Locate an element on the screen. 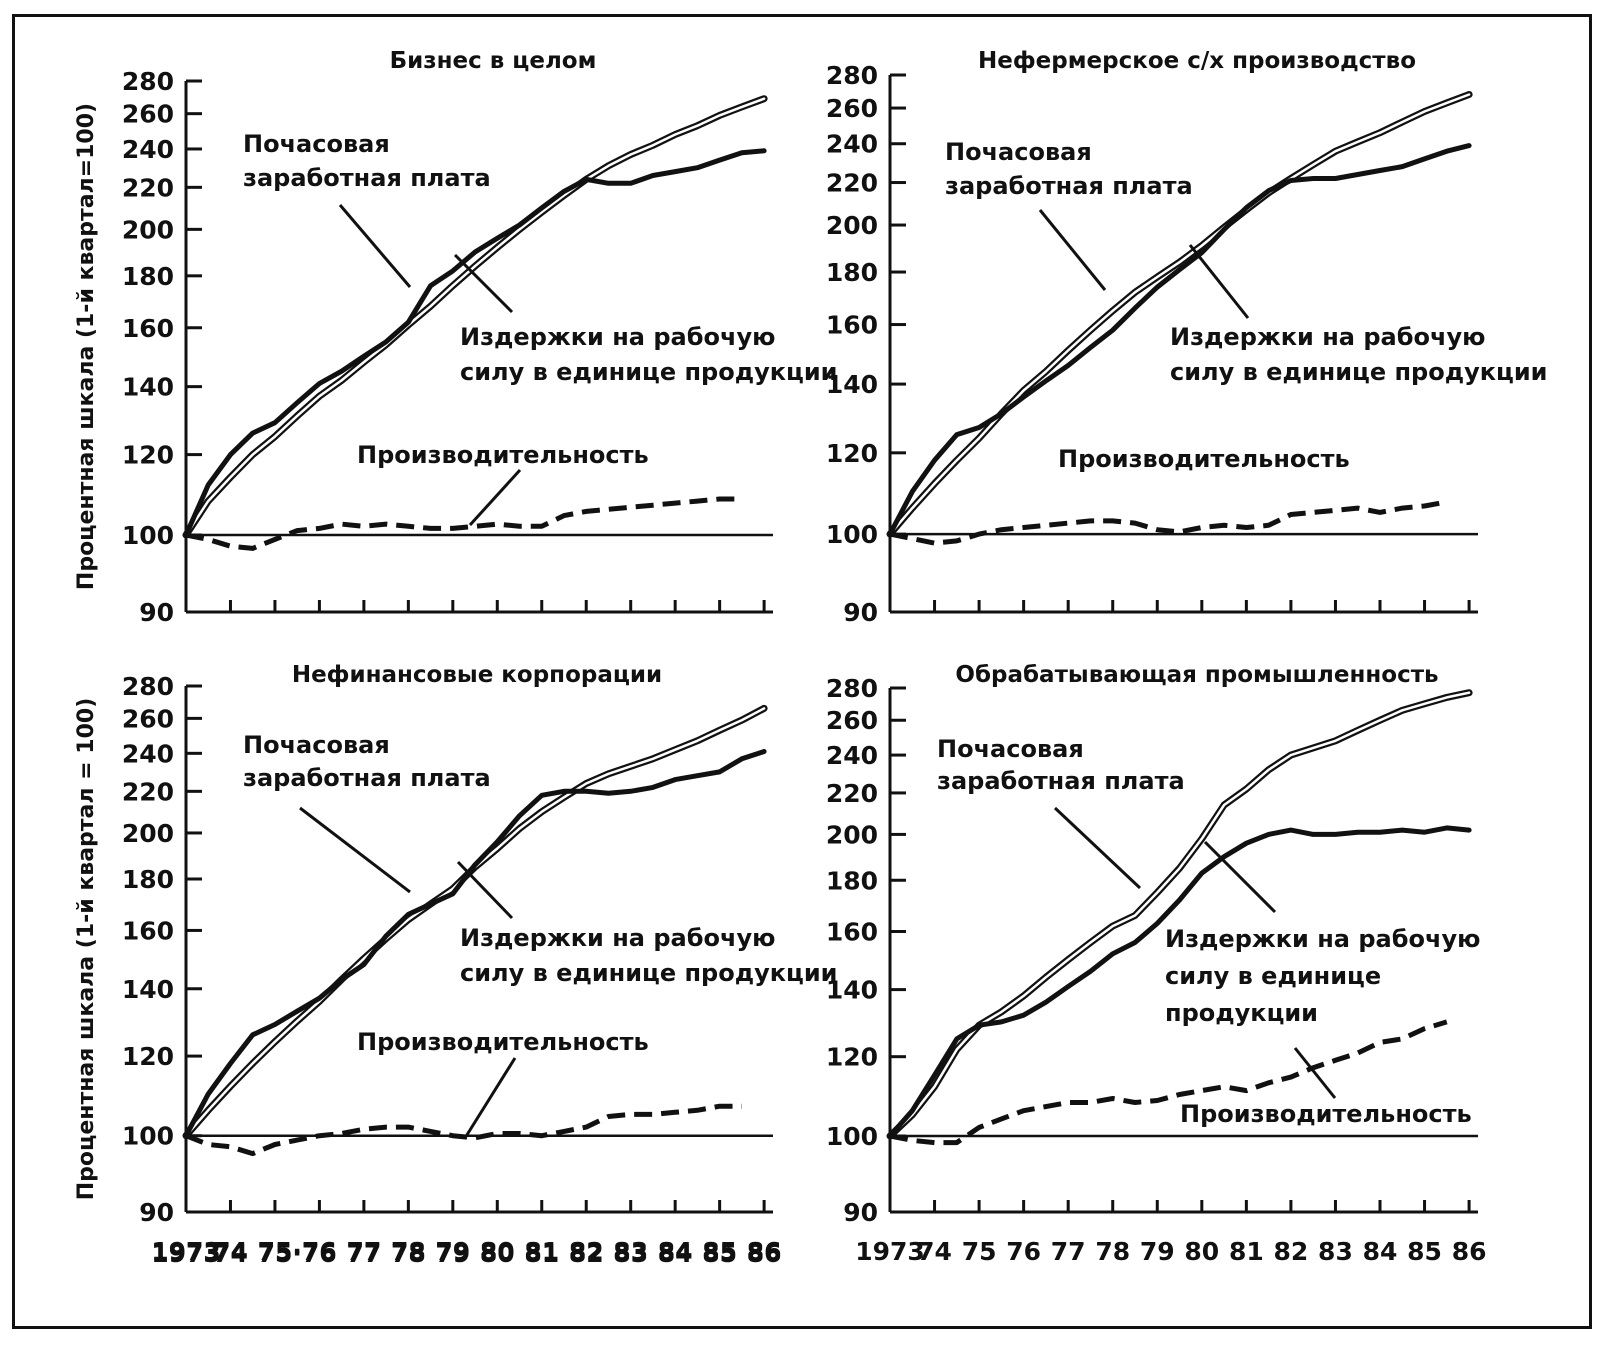  panel-title: Бизнес в целом is located at coordinates (493, 61).